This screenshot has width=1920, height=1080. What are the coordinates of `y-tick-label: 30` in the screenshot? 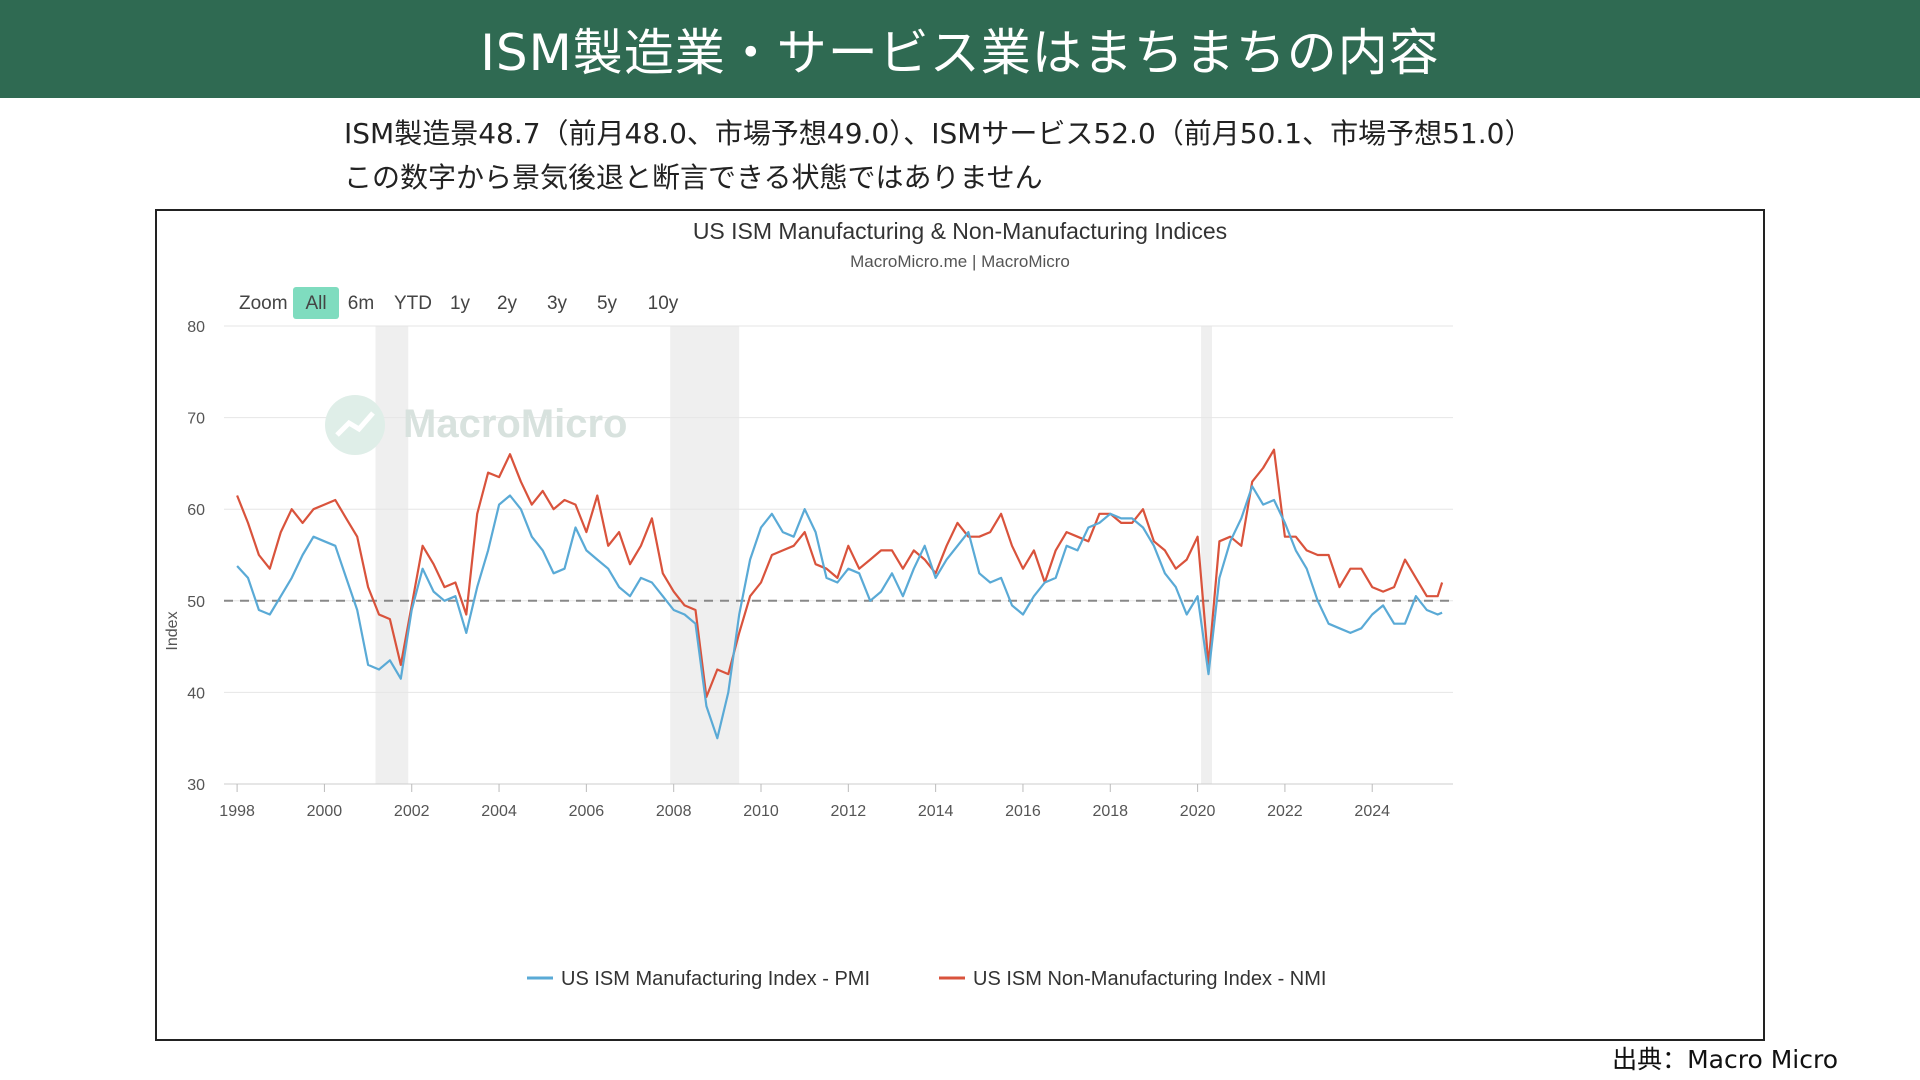 It's located at (196, 785).